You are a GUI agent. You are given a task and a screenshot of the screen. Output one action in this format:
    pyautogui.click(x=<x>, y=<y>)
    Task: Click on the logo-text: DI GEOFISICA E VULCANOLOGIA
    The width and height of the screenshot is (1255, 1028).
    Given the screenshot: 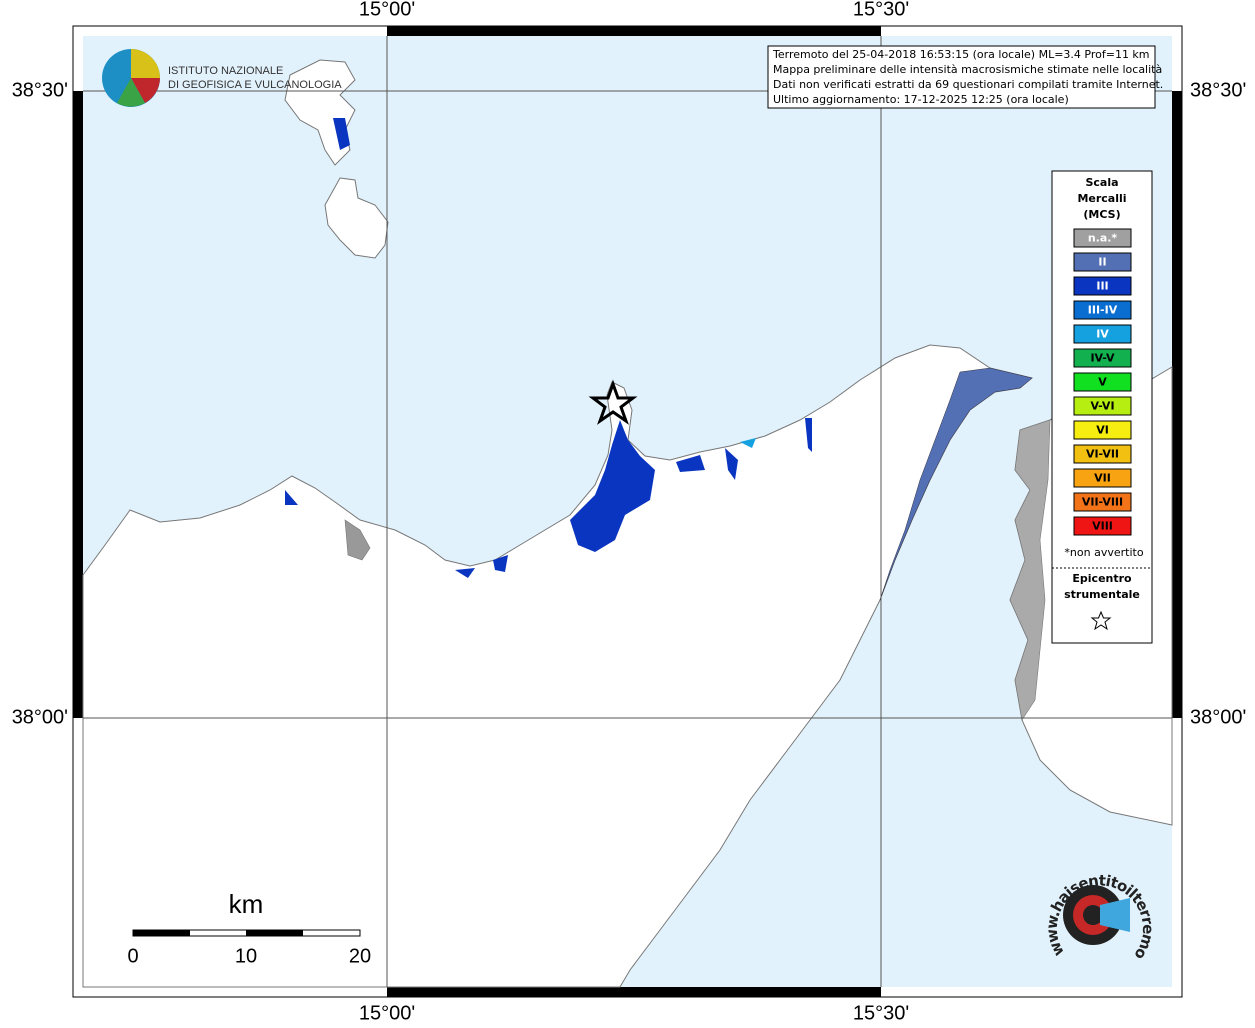 What is the action you would take?
    pyautogui.click(x=255, y=85)
    